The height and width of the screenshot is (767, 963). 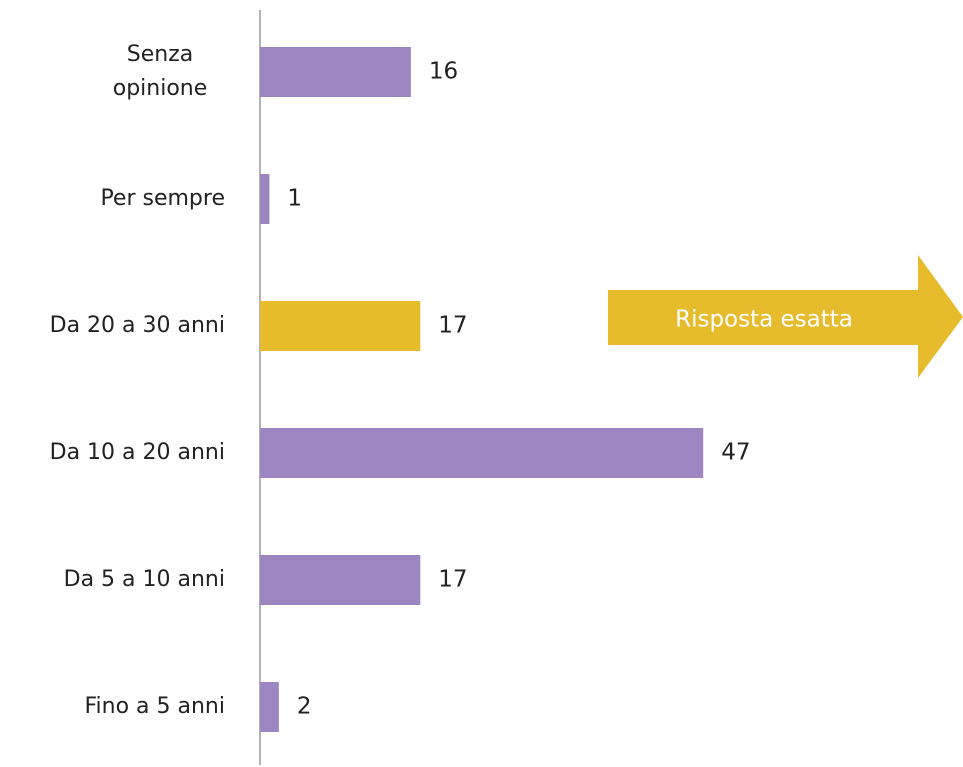 I want to click on annotation-text: Risposta esatta, so click(x=764, y=320).